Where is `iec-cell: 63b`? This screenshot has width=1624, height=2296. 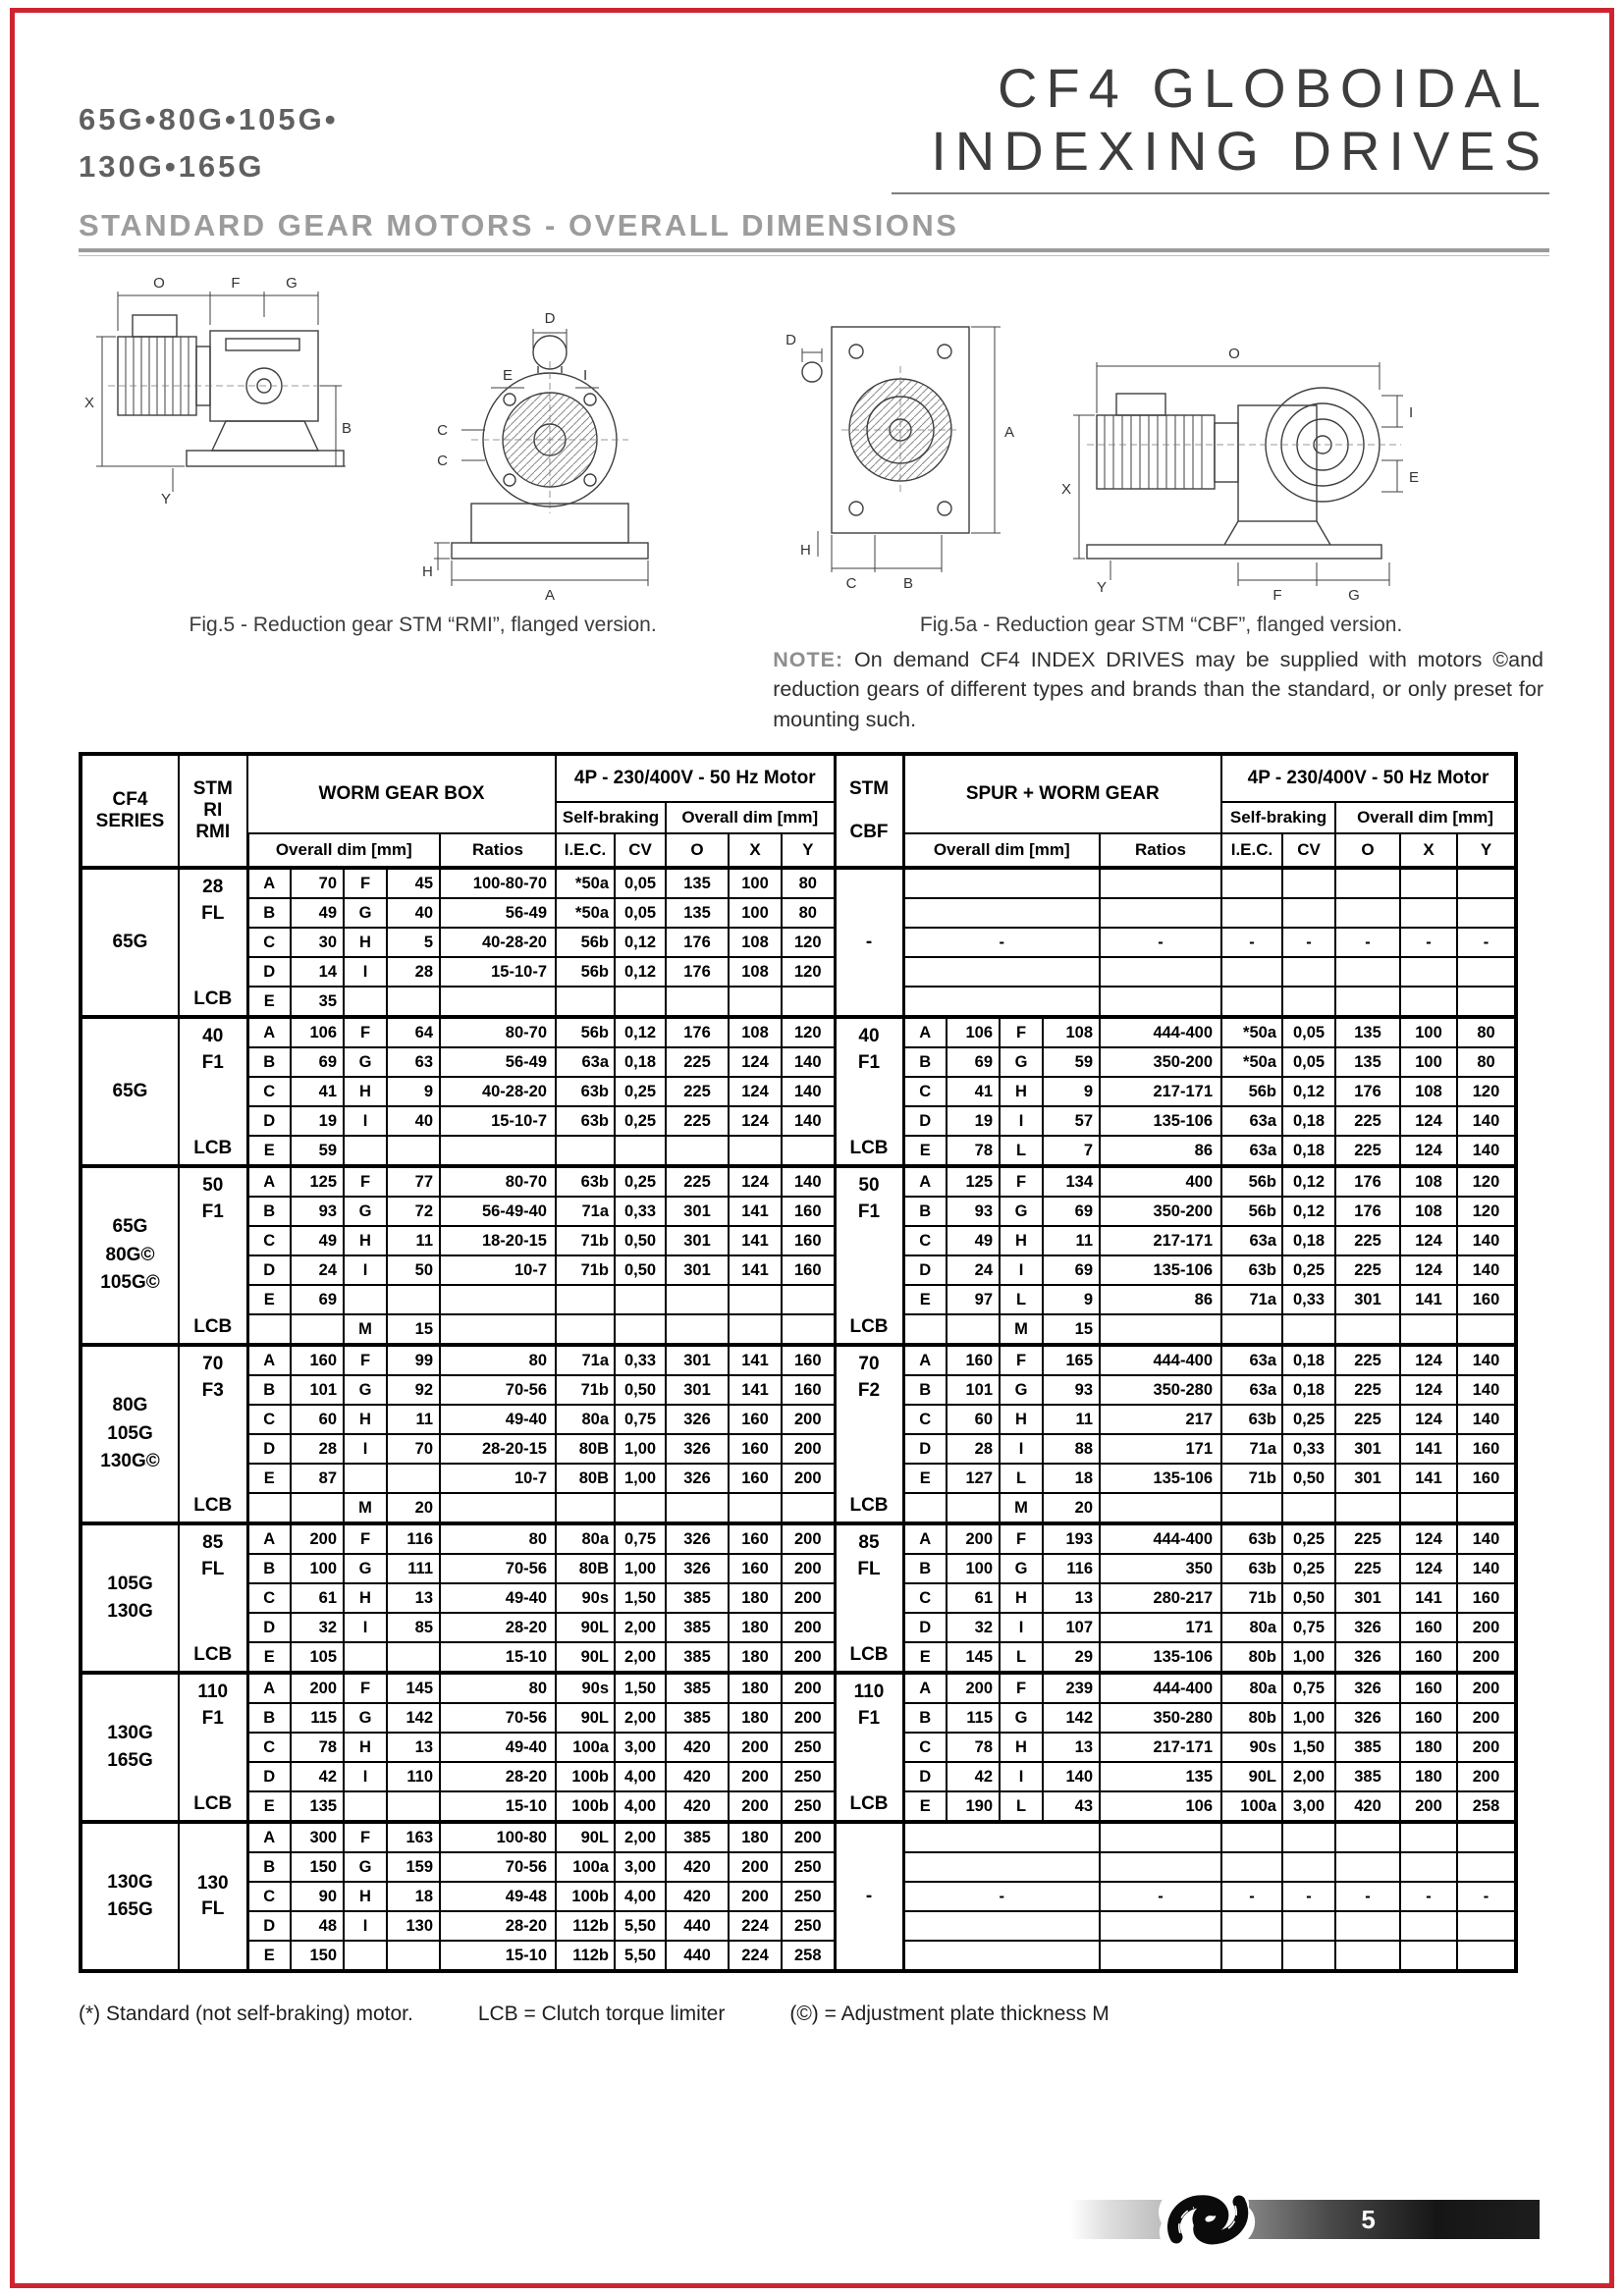 iec-cell: 63b is located at coordinates (585, 1121).